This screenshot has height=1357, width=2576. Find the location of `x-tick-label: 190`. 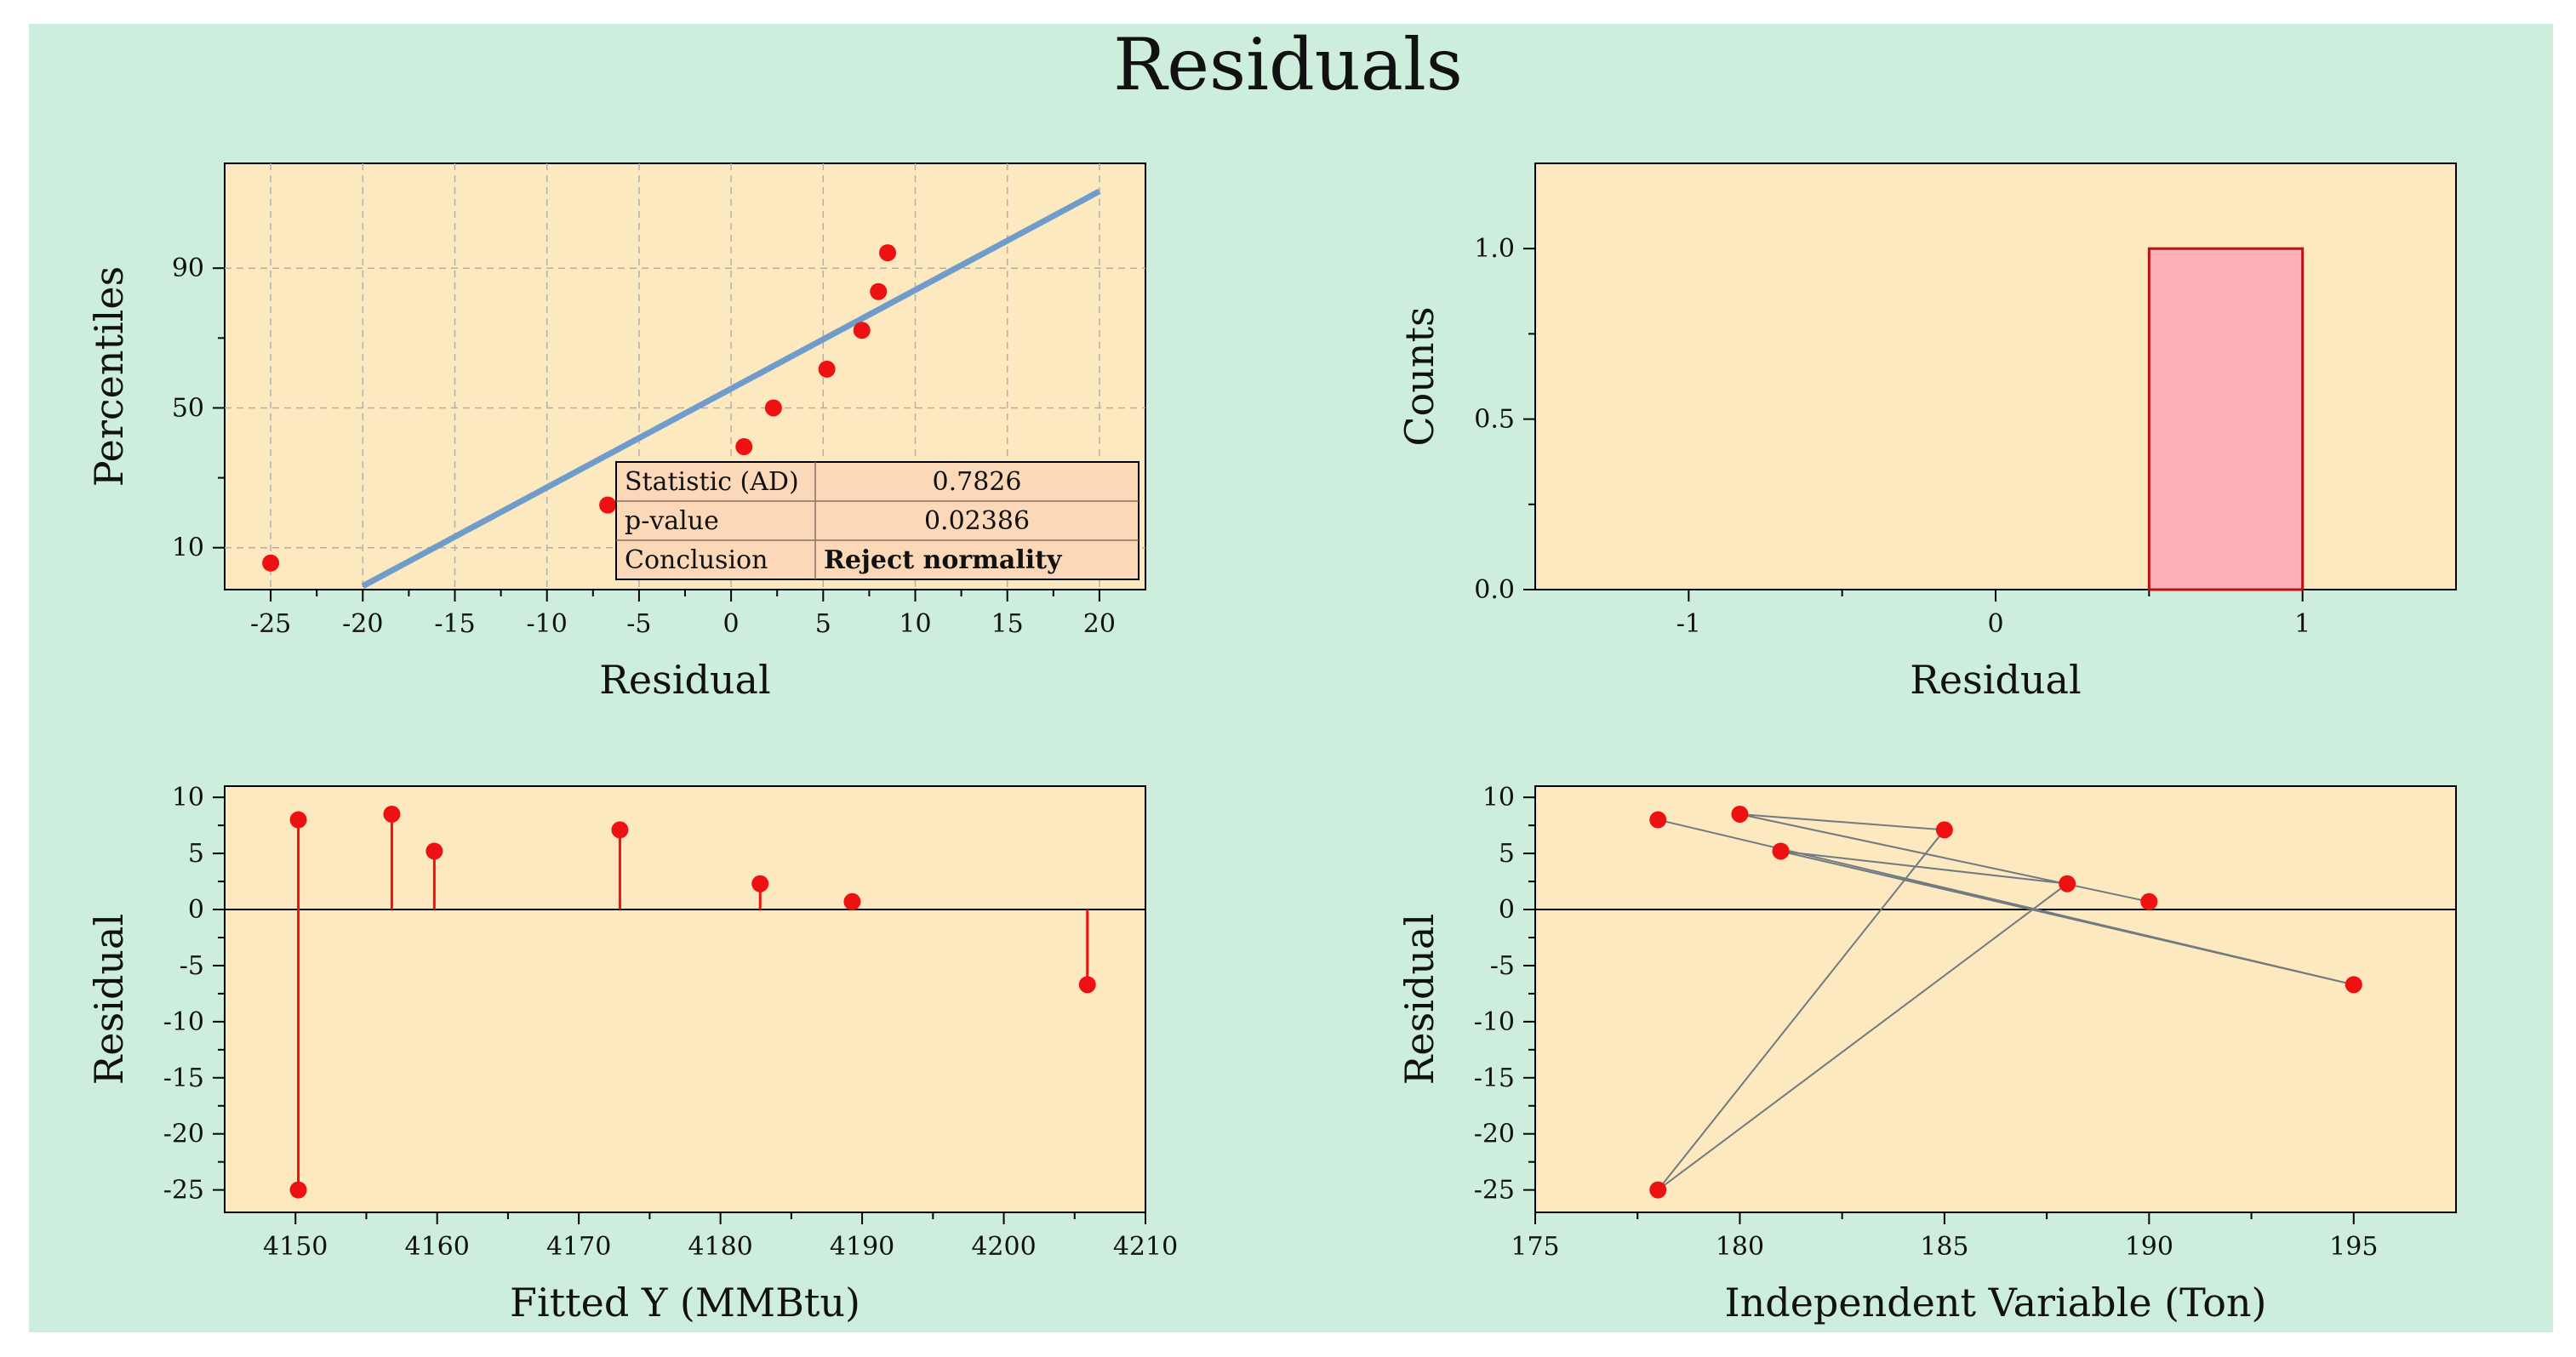

x-tick-label: 190 is located at coordinates (2149, 1247).